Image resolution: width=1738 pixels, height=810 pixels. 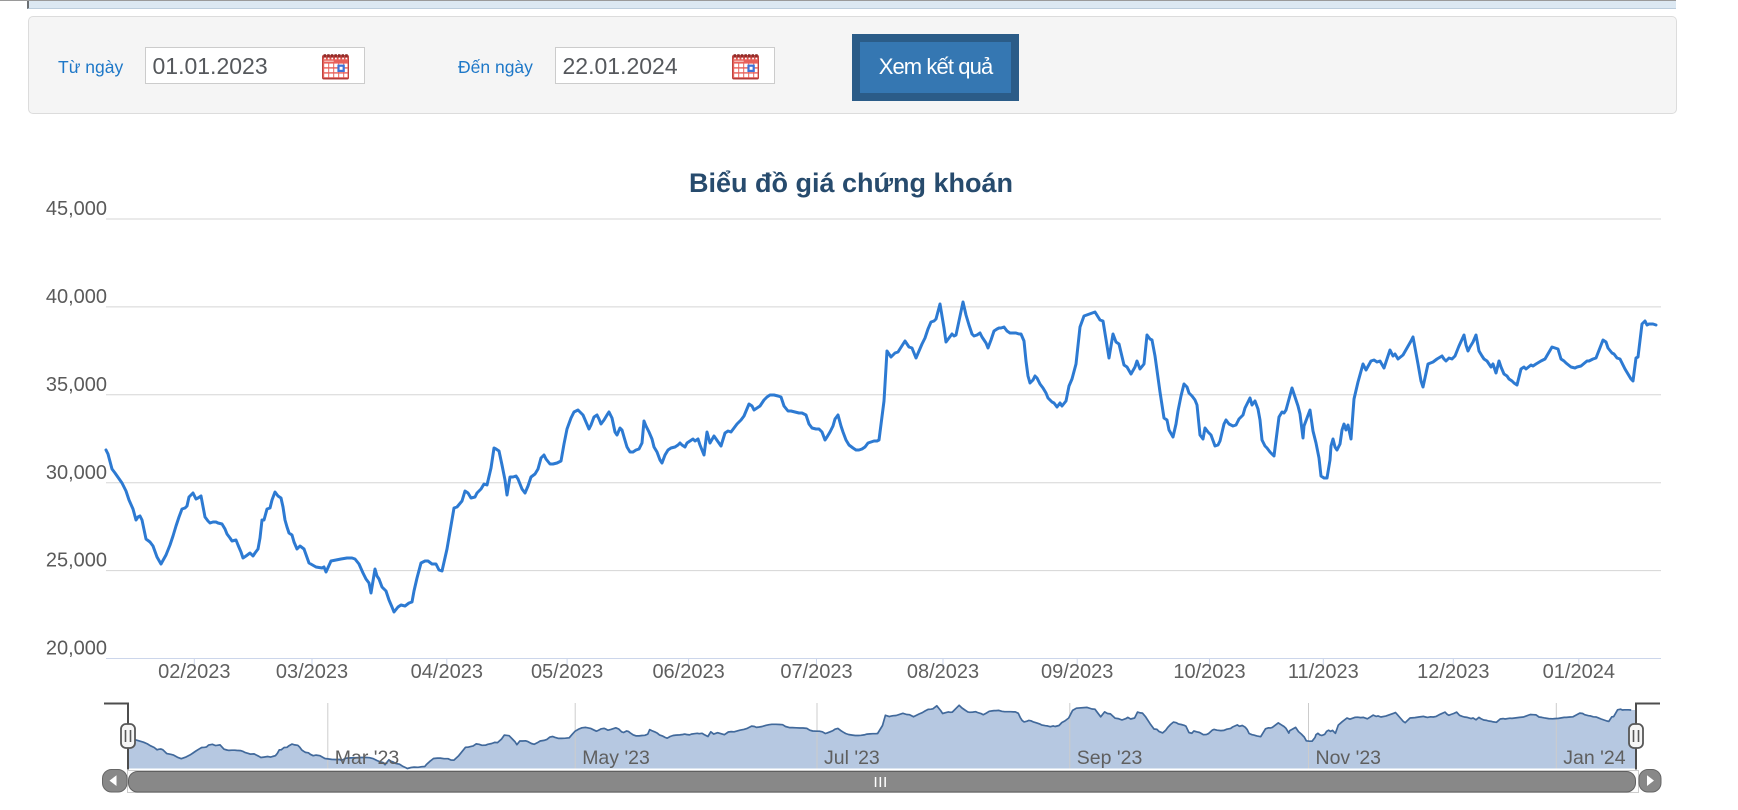 What do you see at coordinates (76, 649) in the screenshot?
I see `svg-text: 20,000` at bounding box center [76, 649].